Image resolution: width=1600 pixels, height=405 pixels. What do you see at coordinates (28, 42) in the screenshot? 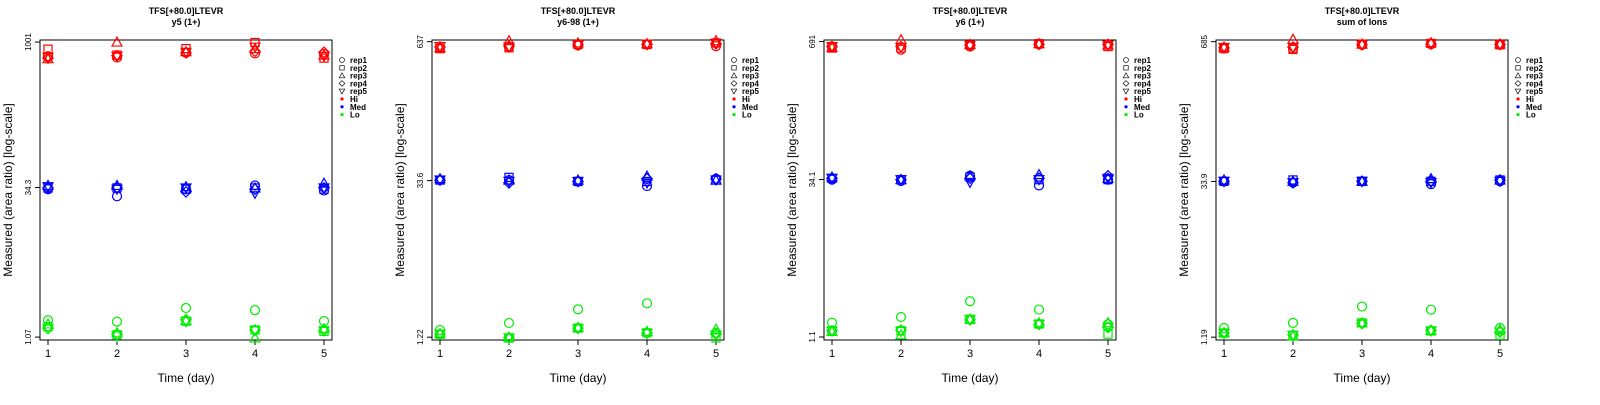
I see `y-tick-label: 1001` at bounding box center [28, 42].